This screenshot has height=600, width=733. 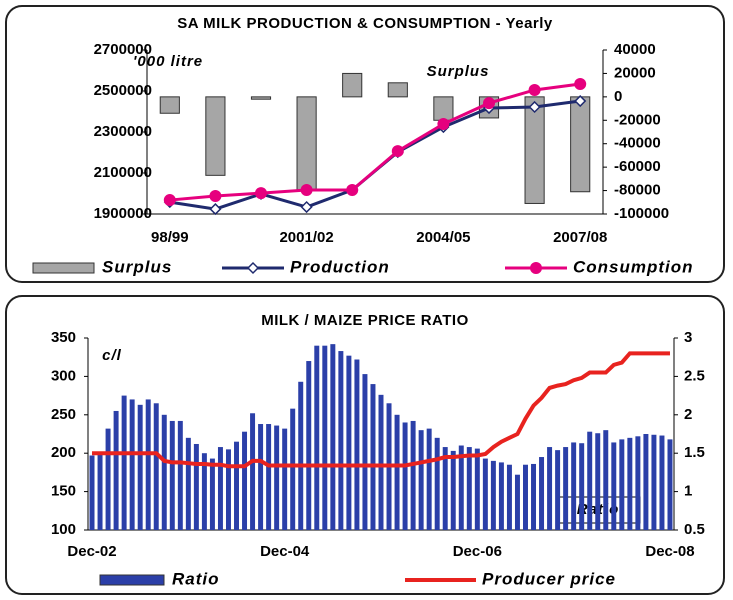 What do you see at coordinates (635, 49) in the screenshot?
I see `y2-tick-label: 40000` at bounding box center [635, 49].